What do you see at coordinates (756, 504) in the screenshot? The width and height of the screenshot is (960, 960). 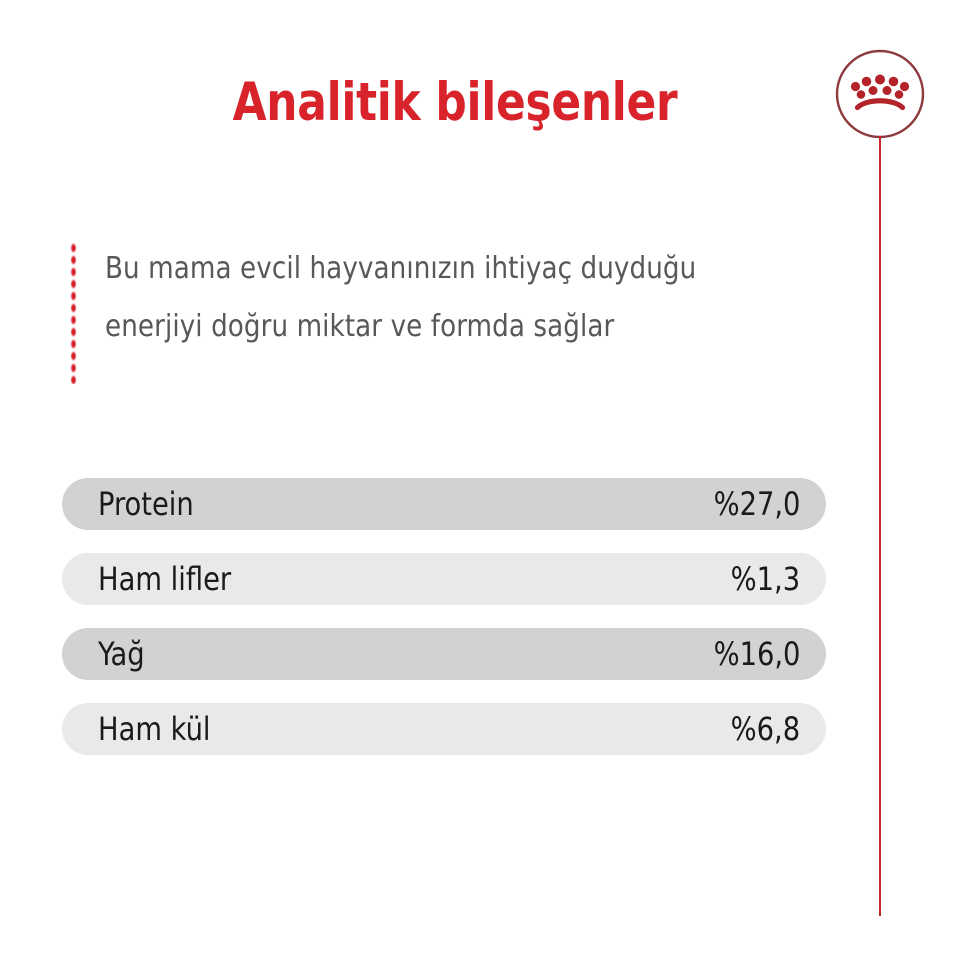 I see `row-value: %27,0` at bounding box center [756, 504].